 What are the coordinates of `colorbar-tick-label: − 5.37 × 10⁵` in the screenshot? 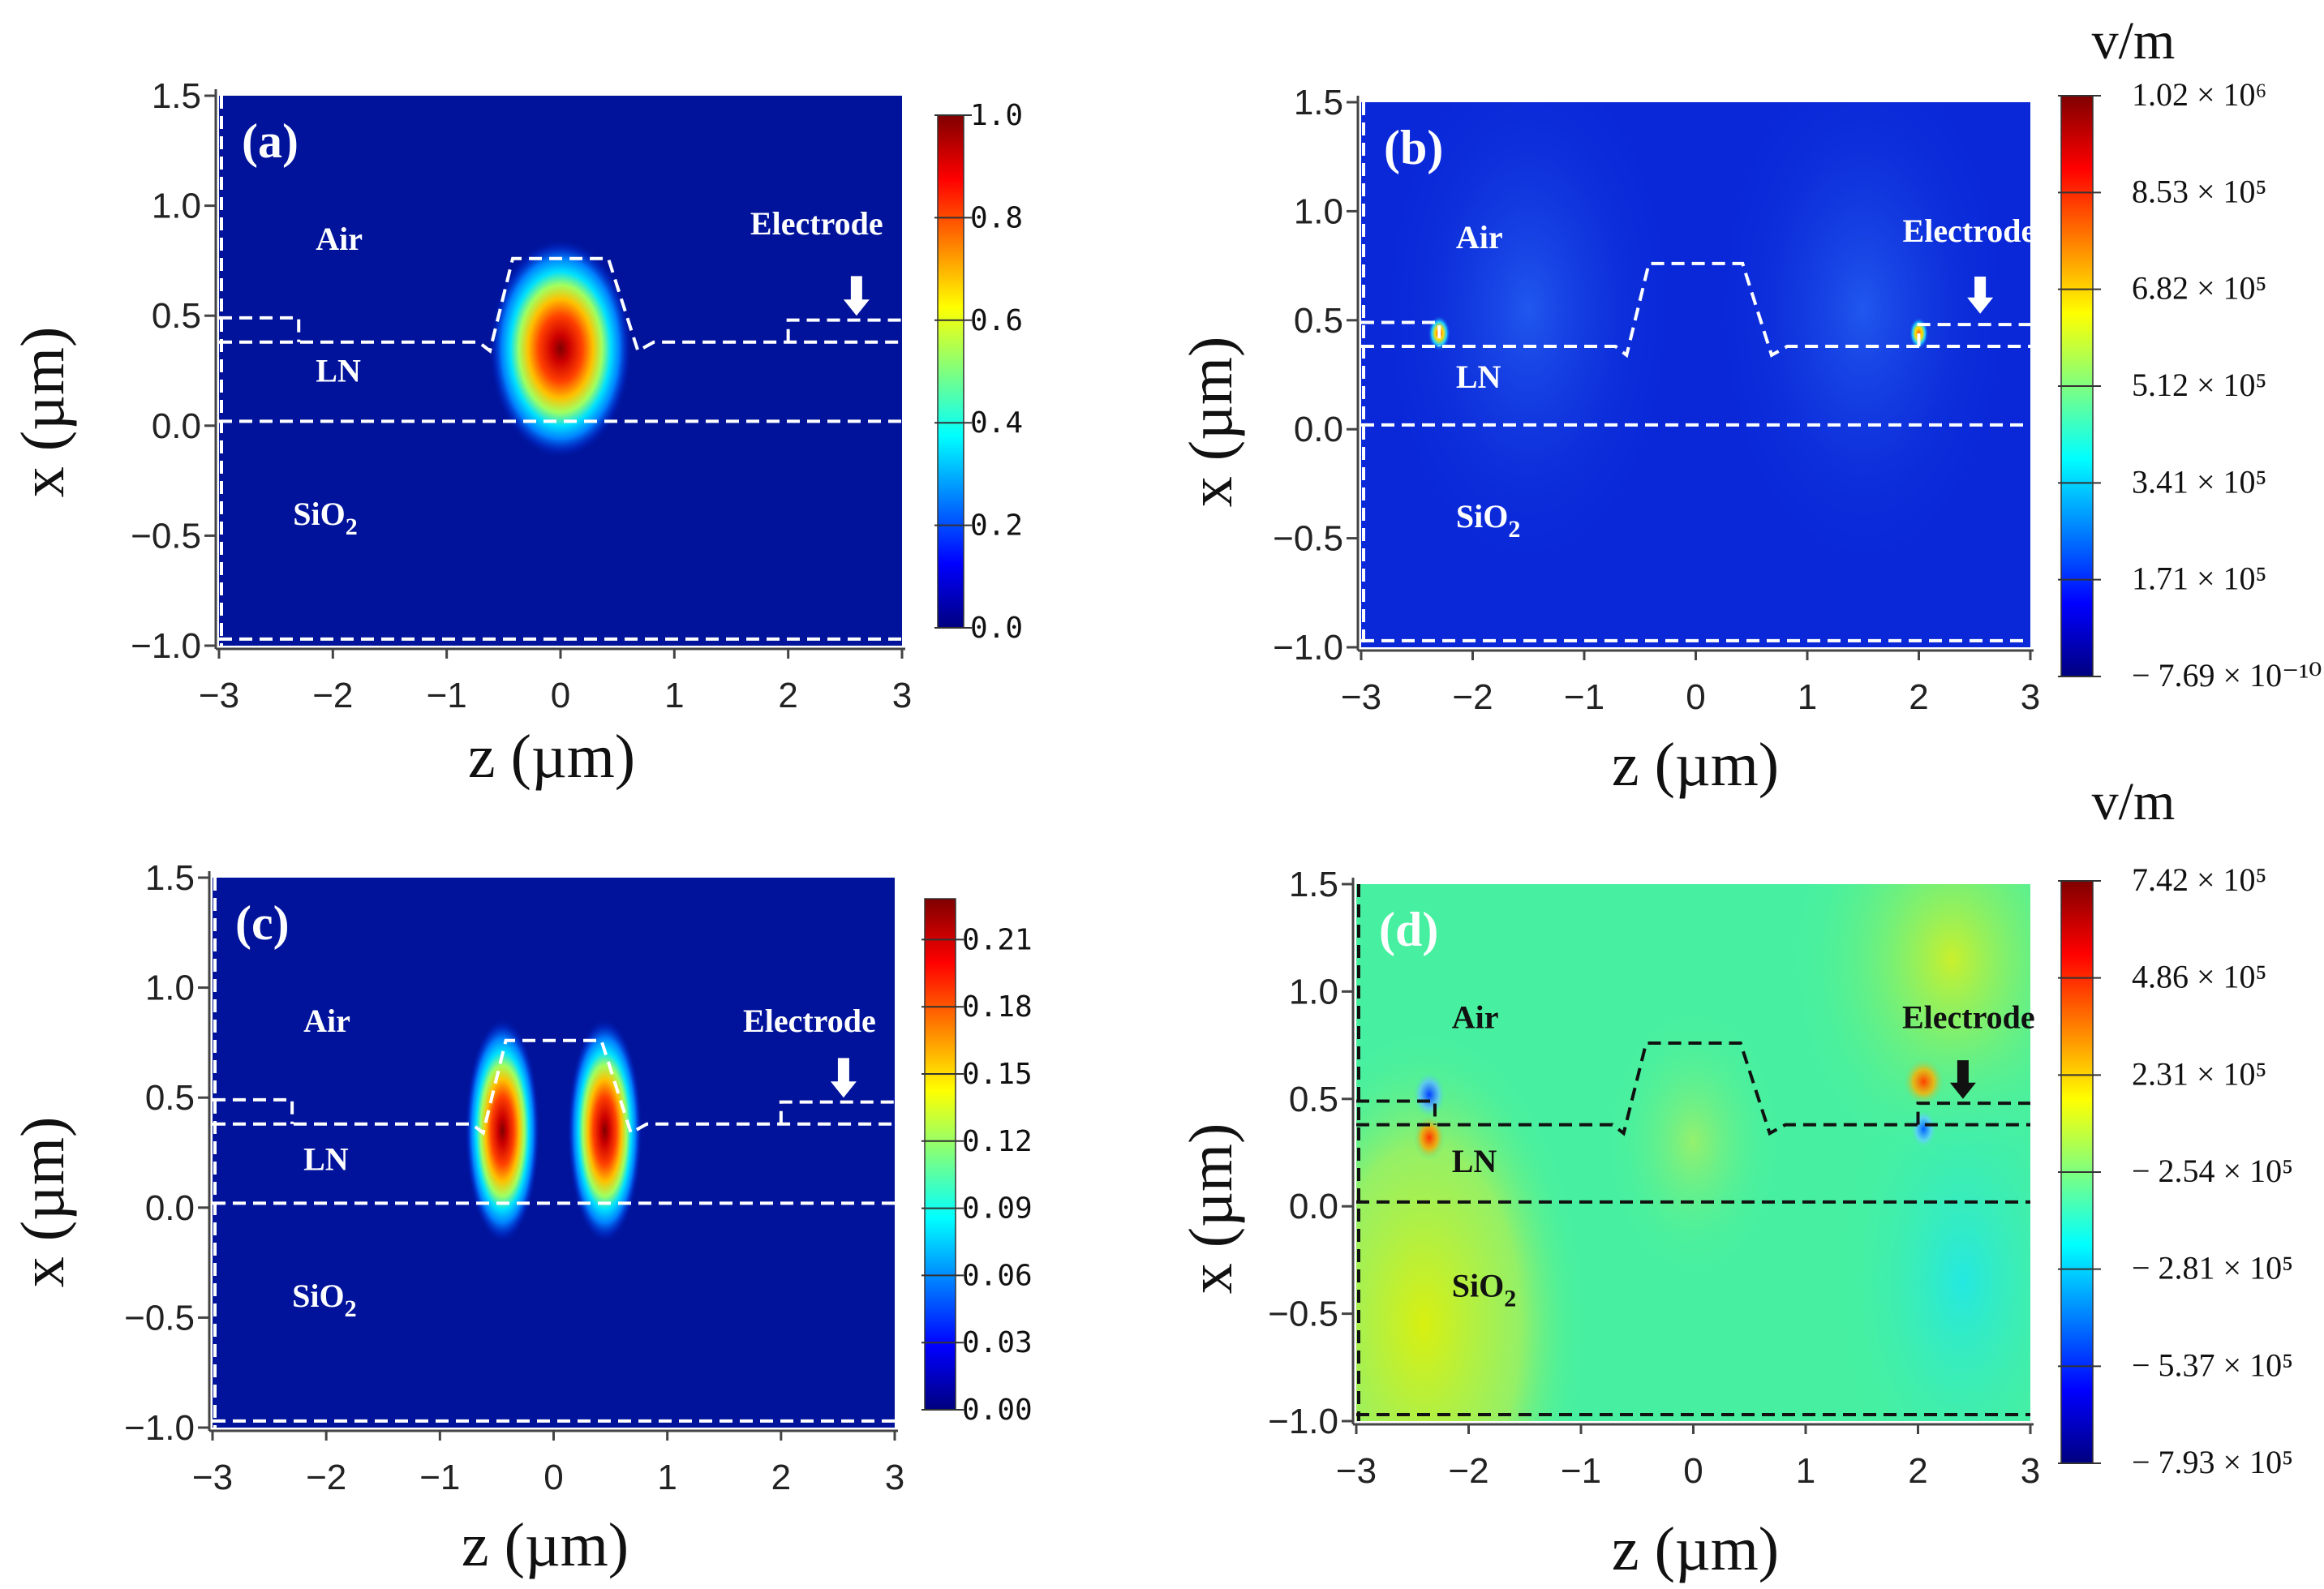 It's located at (2212, 1364).